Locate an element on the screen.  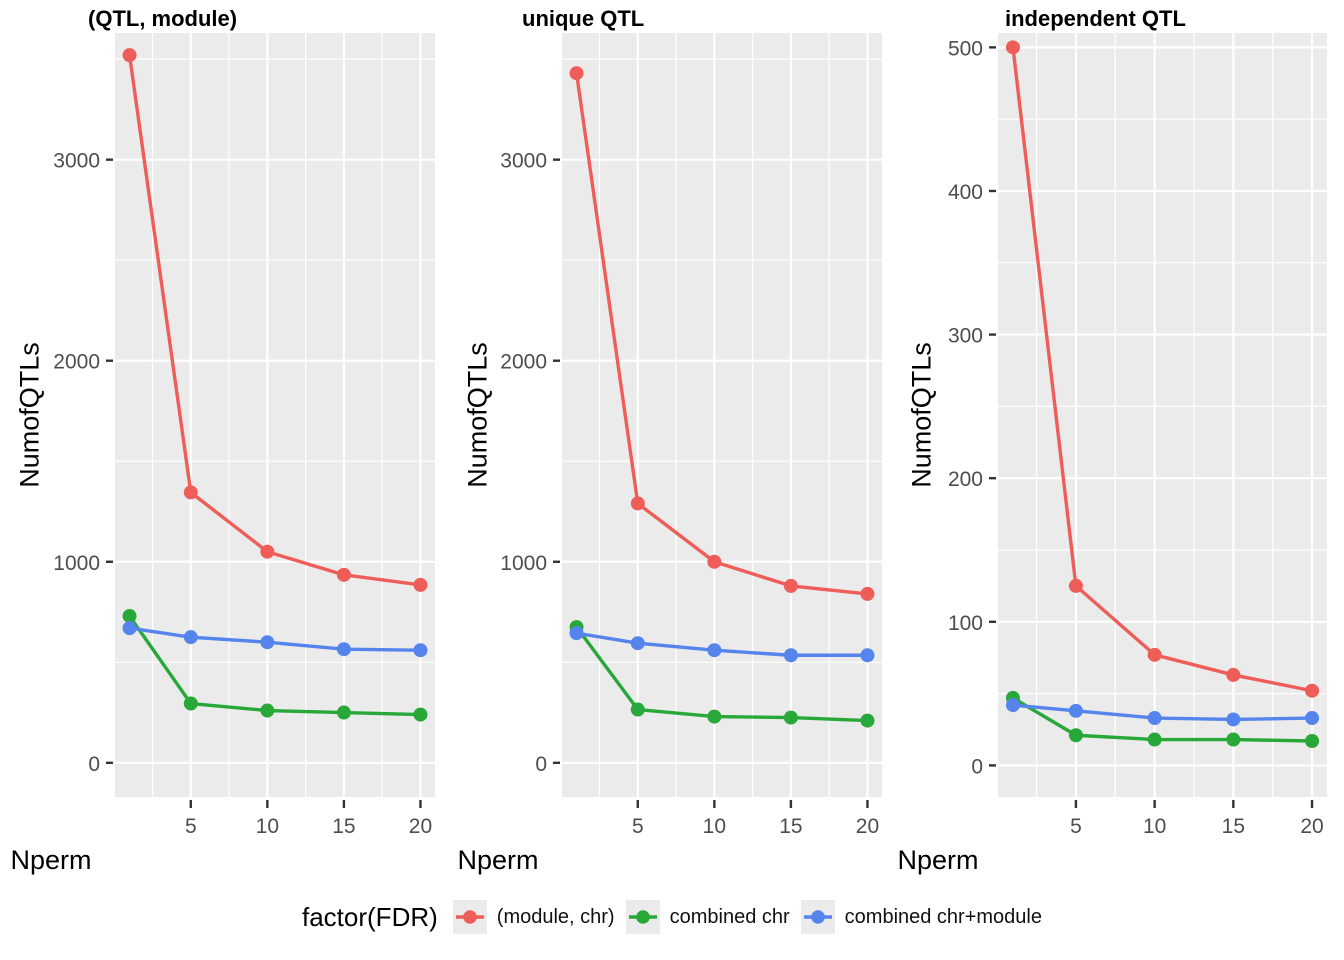
legend-item: combined chr+module is located at coordinates (921, 917).